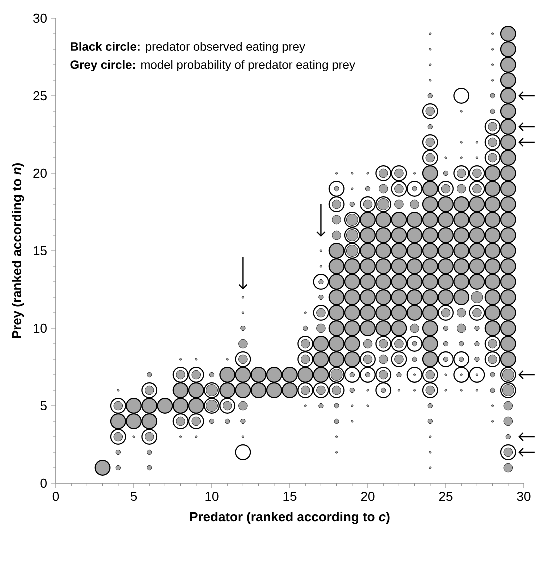 This screenshot has height=570, width=553. What do you see at coordinates (18, 251) in the screenshot?
I see `y-axis-title: Prey (ranked according to n)` at bounding box center [18, 251].